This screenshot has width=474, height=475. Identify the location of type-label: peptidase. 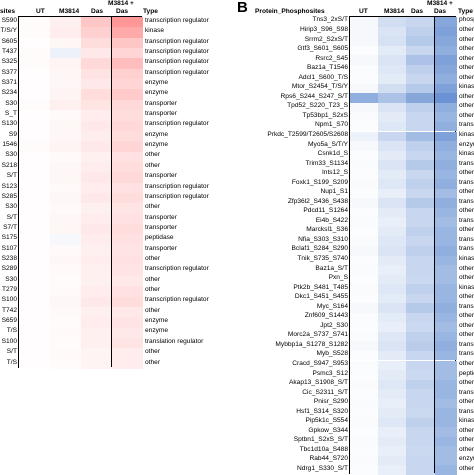
(466, 373).